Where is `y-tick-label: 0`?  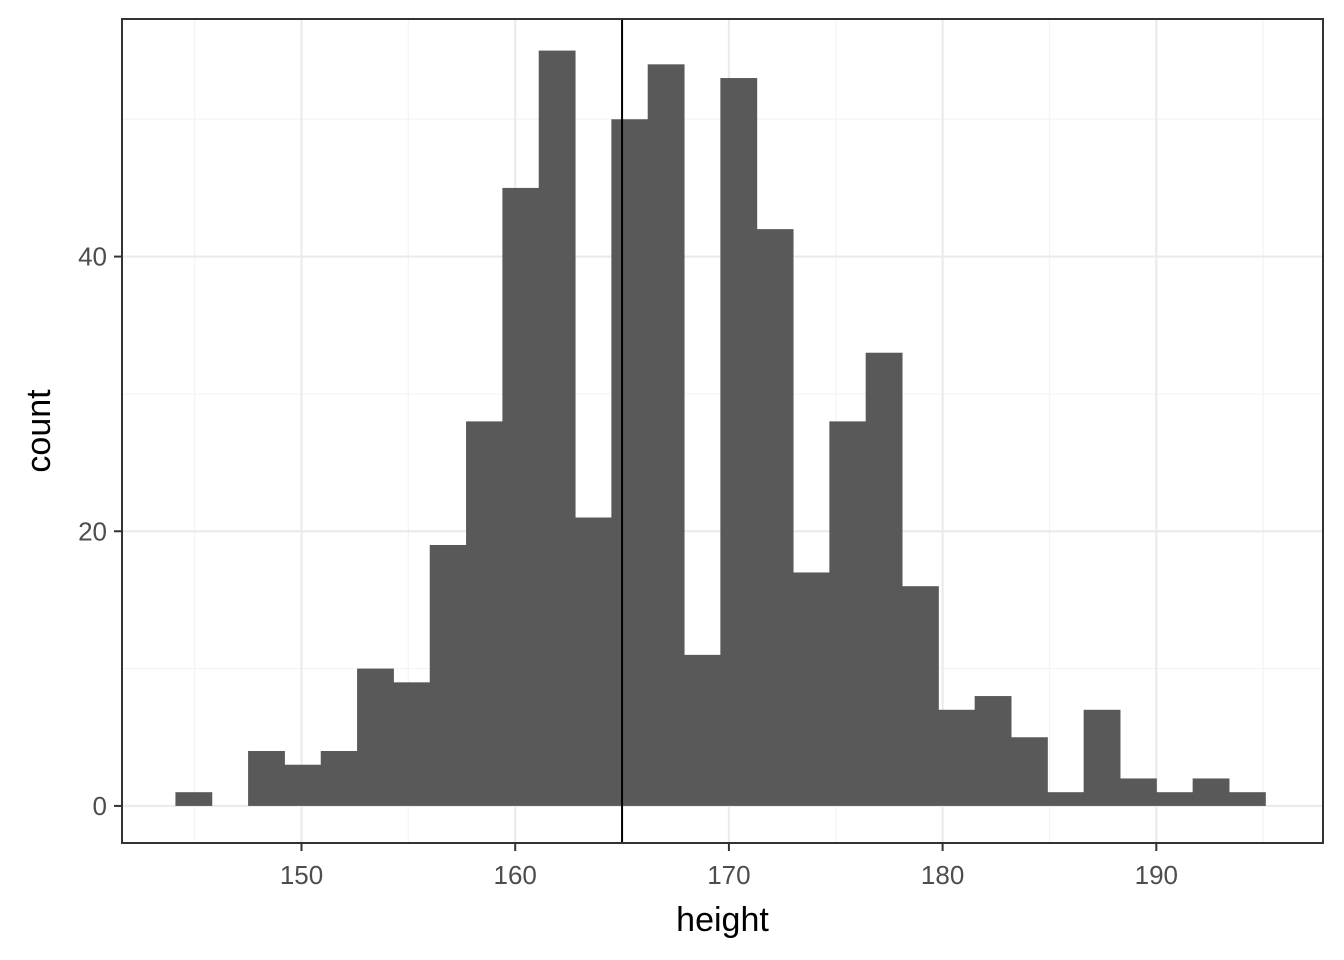 y-tick-label: 0 is located at coordinates (100, 806).